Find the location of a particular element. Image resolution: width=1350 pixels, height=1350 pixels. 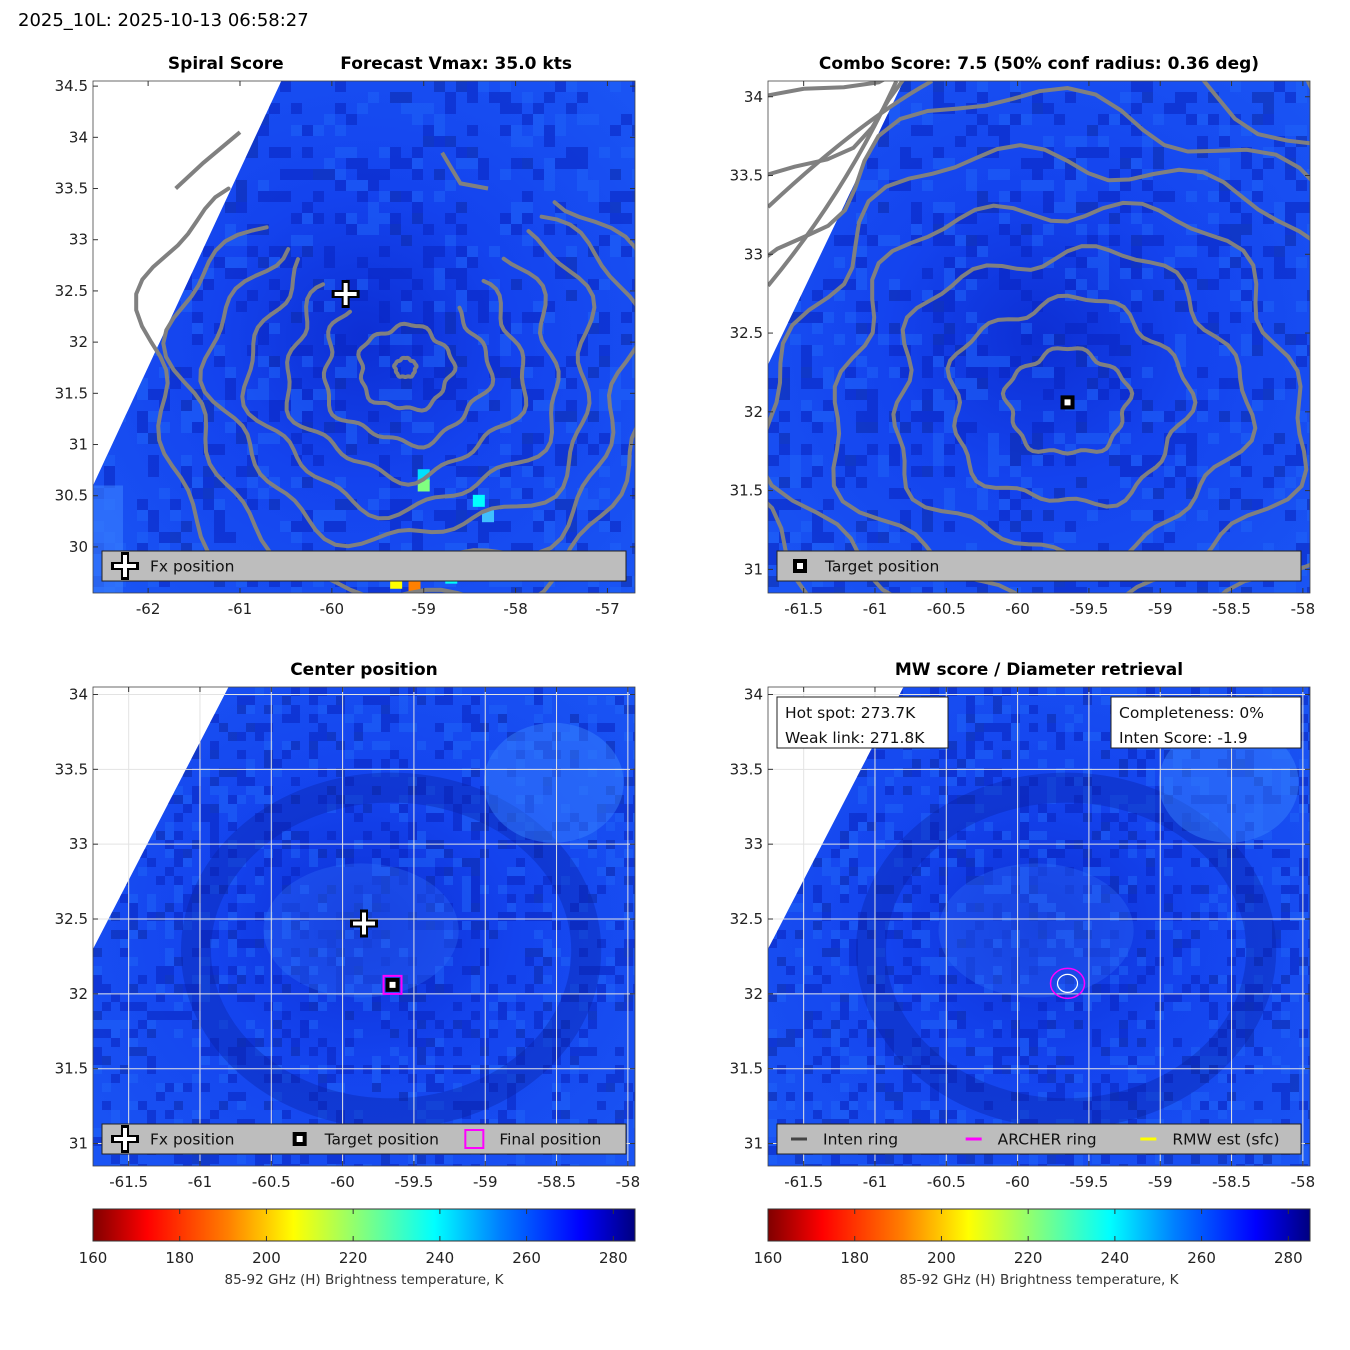

info-text: Inten Score: -1.9 is located at coordinates (1183, 738).